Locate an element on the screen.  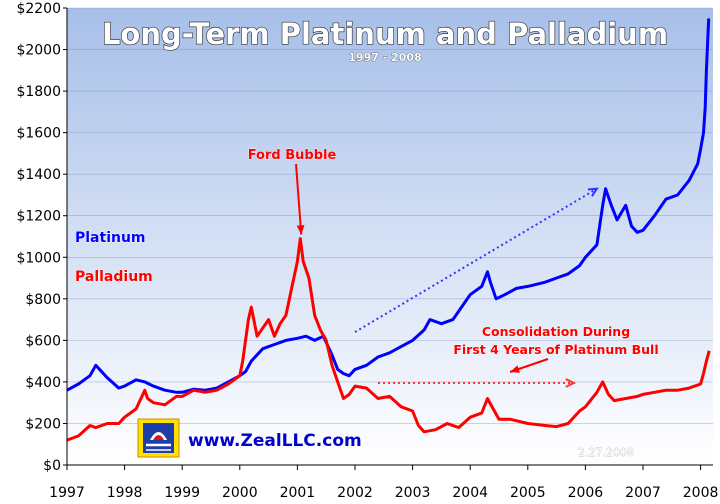
x-tick-label: 2007 is located at coordinates (643, 493).